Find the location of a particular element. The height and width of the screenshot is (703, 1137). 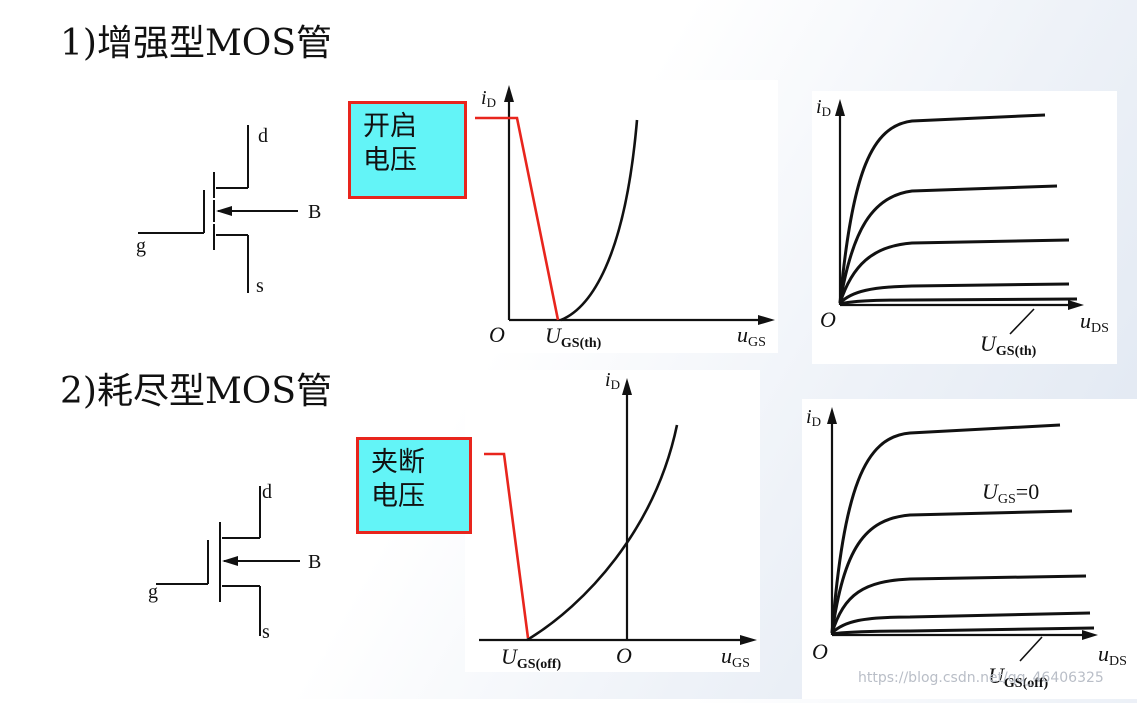

enhancement-transfer-chart: iD O UGS(th) uGS is located at coordinates (626, 216).